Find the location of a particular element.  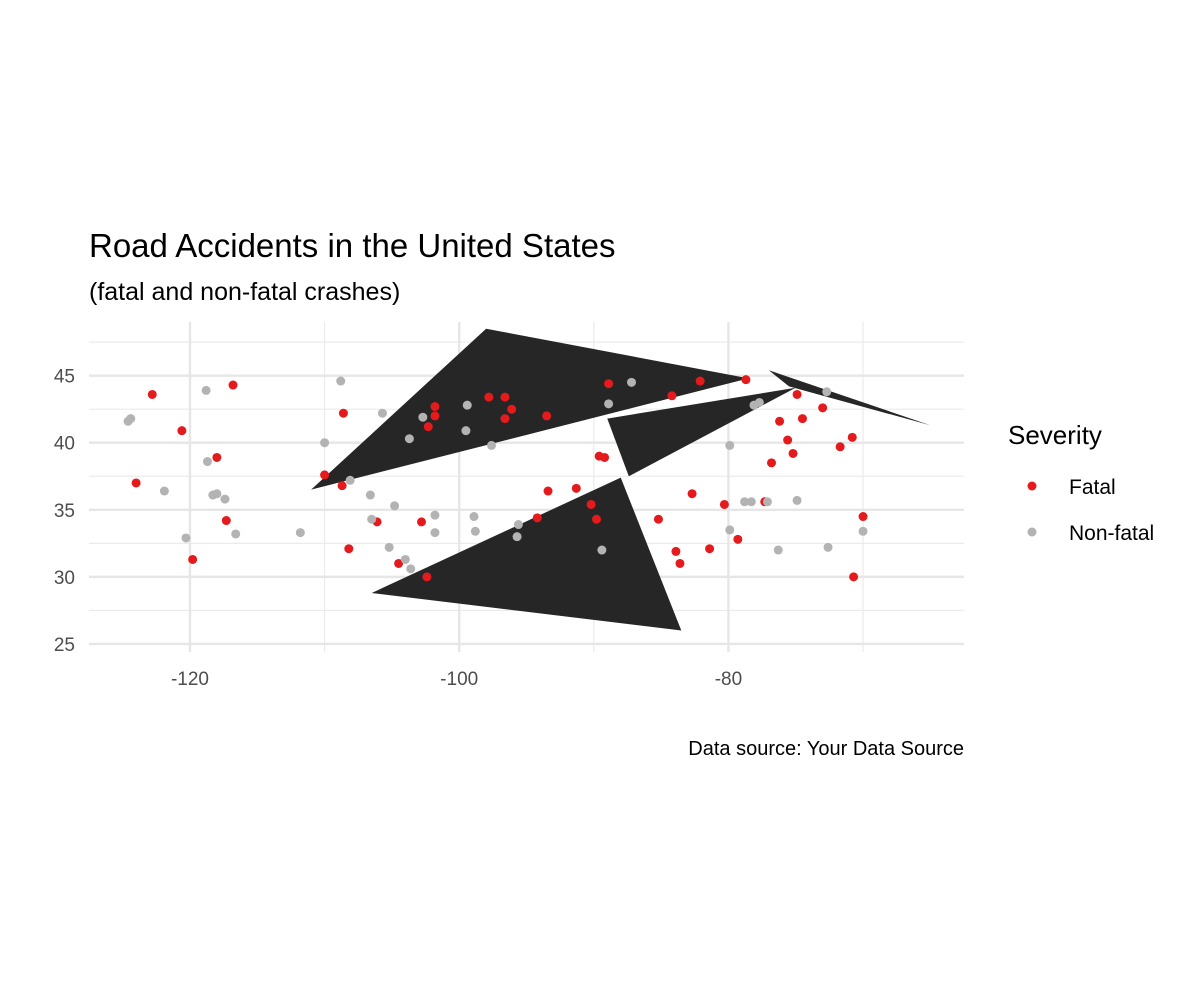

y-axis-ticks: 25 30 35 40 45 is located at coordinates (64, 511).